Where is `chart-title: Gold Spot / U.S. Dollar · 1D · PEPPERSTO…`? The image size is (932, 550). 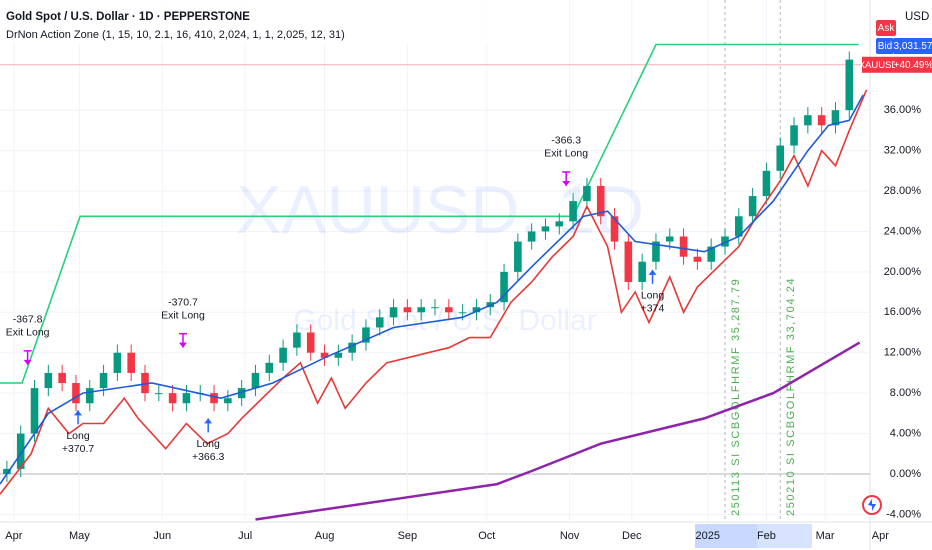
chart-title: Gold Spot / U.S. Dollar · 1D · PEPPERSTO… is located at coordinates (128, 17).